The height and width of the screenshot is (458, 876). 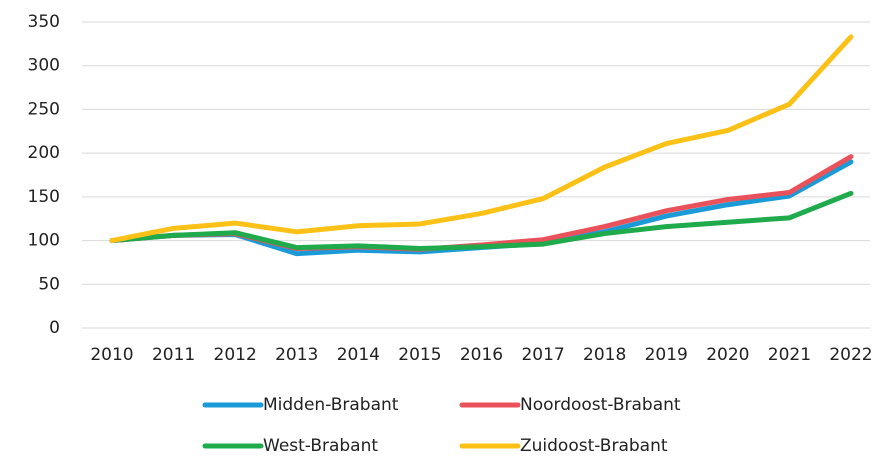 I want to click on y-tick-label: 200, so click(x=44, y=153).